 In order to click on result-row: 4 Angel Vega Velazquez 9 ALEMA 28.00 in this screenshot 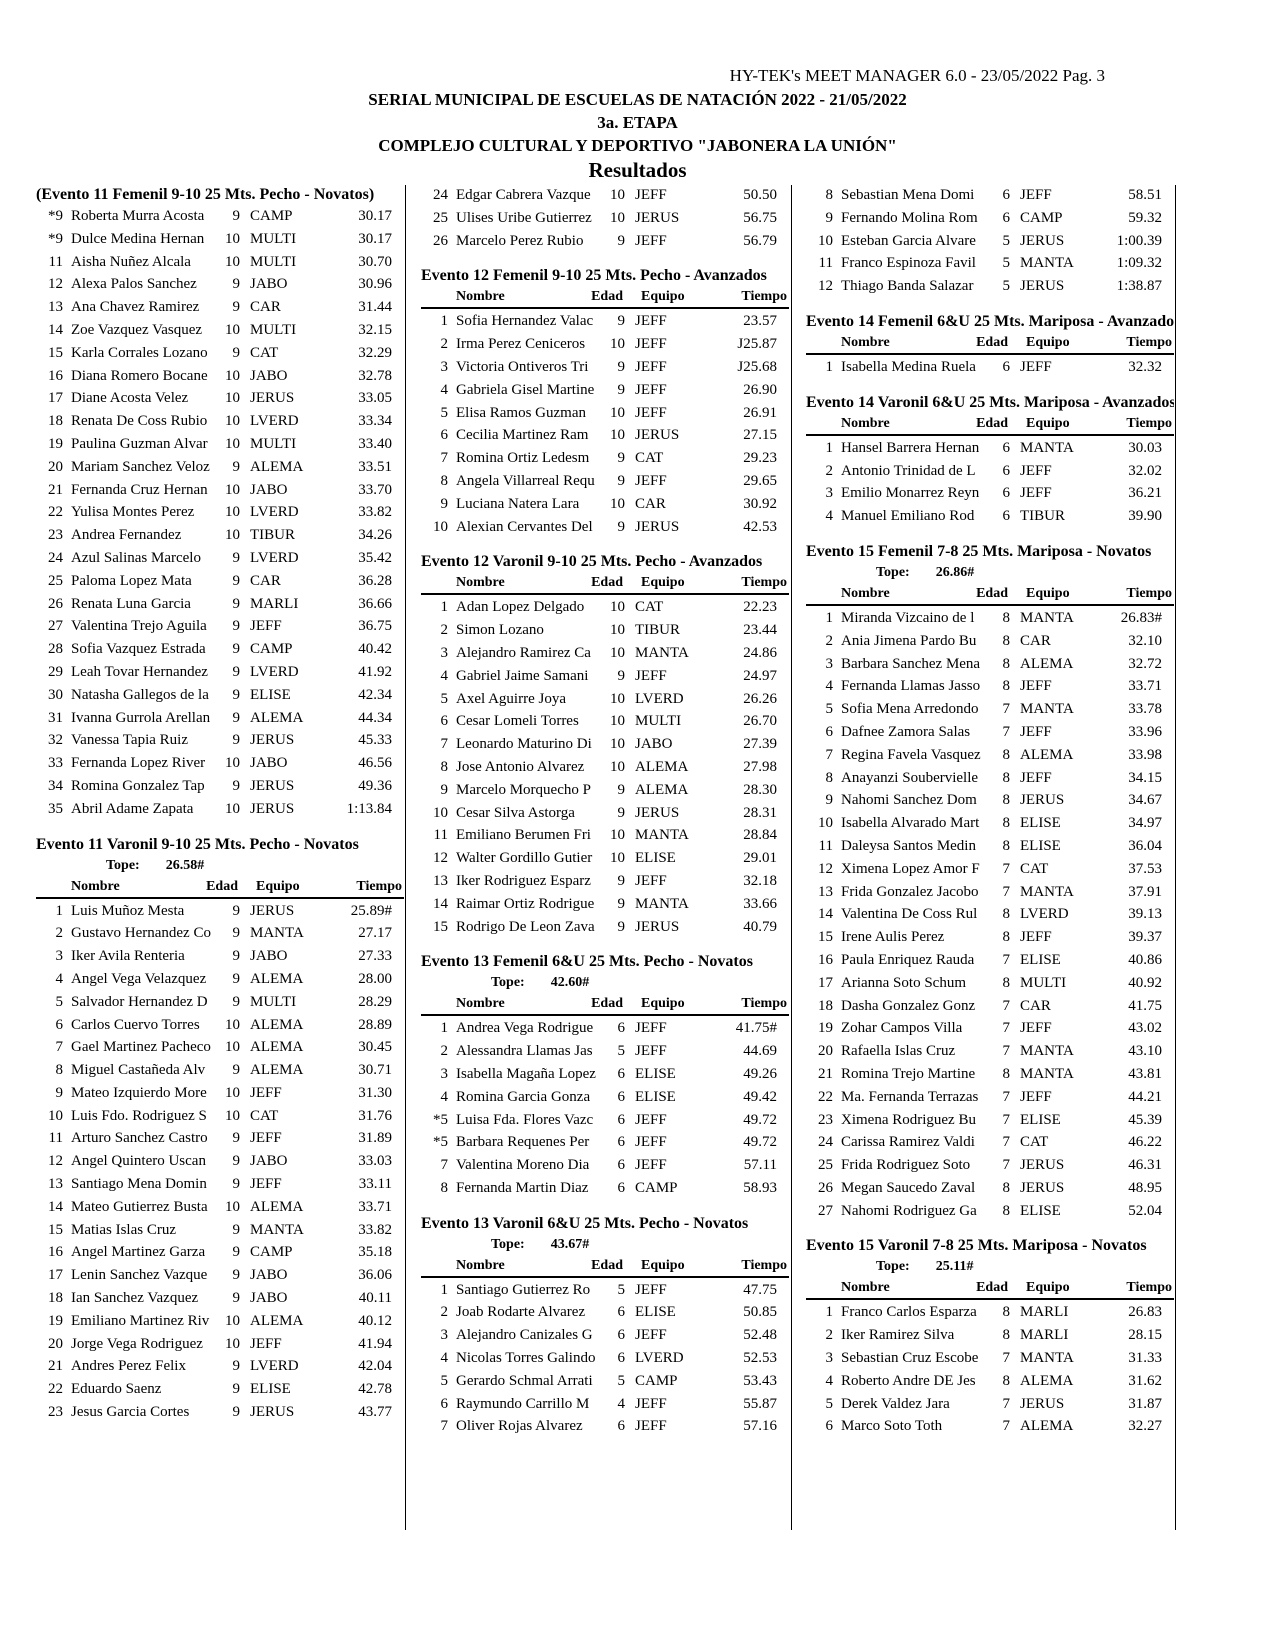, I will do `click(220, 979)`.